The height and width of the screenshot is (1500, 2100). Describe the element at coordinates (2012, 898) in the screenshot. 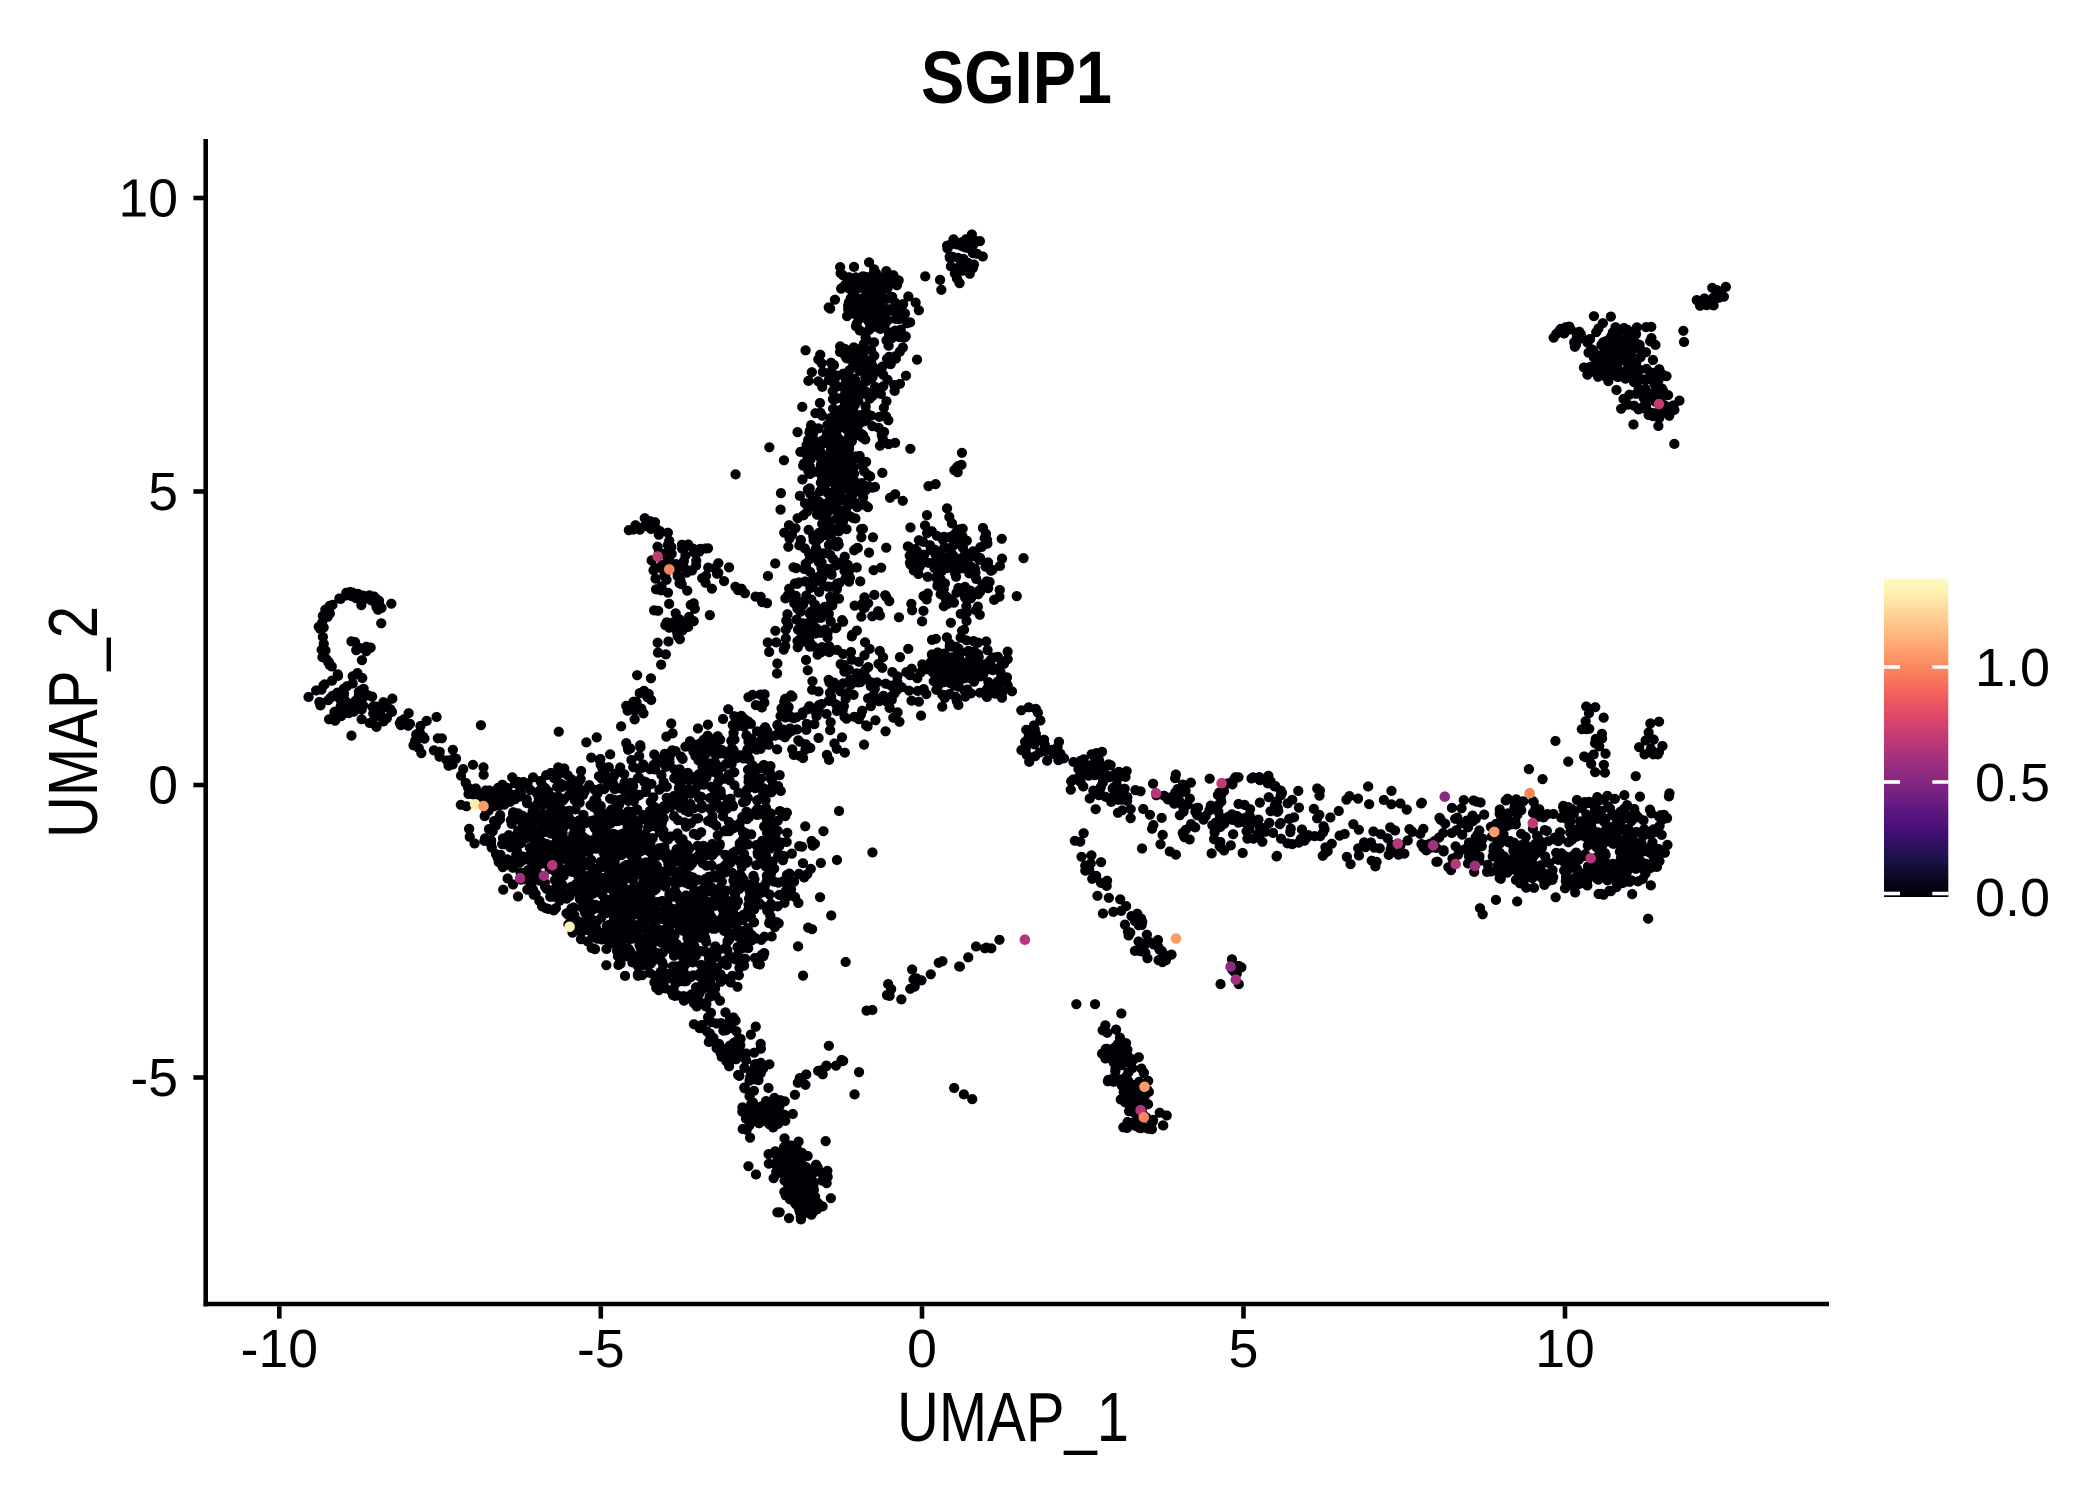

I see `svg-text: 0.0` at that location.